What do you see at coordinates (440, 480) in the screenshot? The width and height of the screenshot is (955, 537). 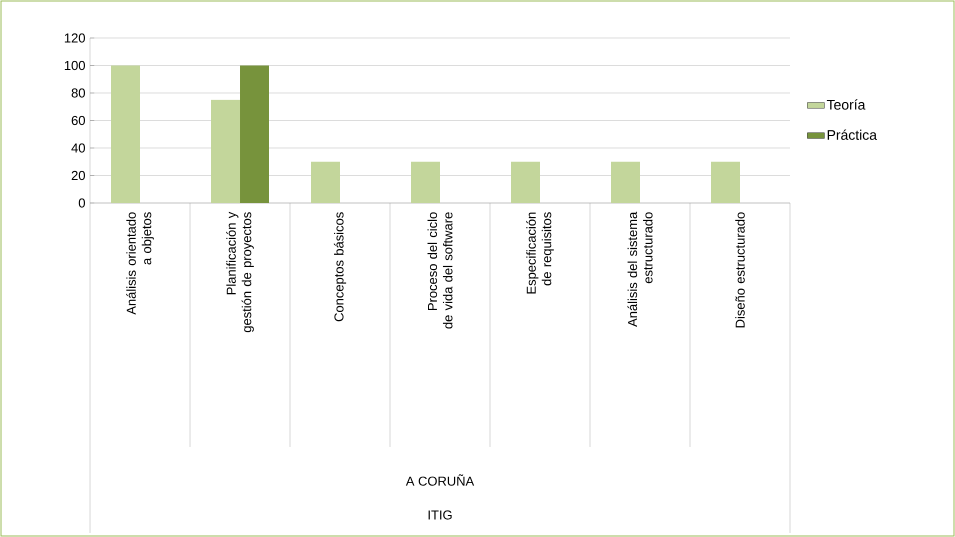 I see `text: A CORUÑA` at bounding box center [440, 480].